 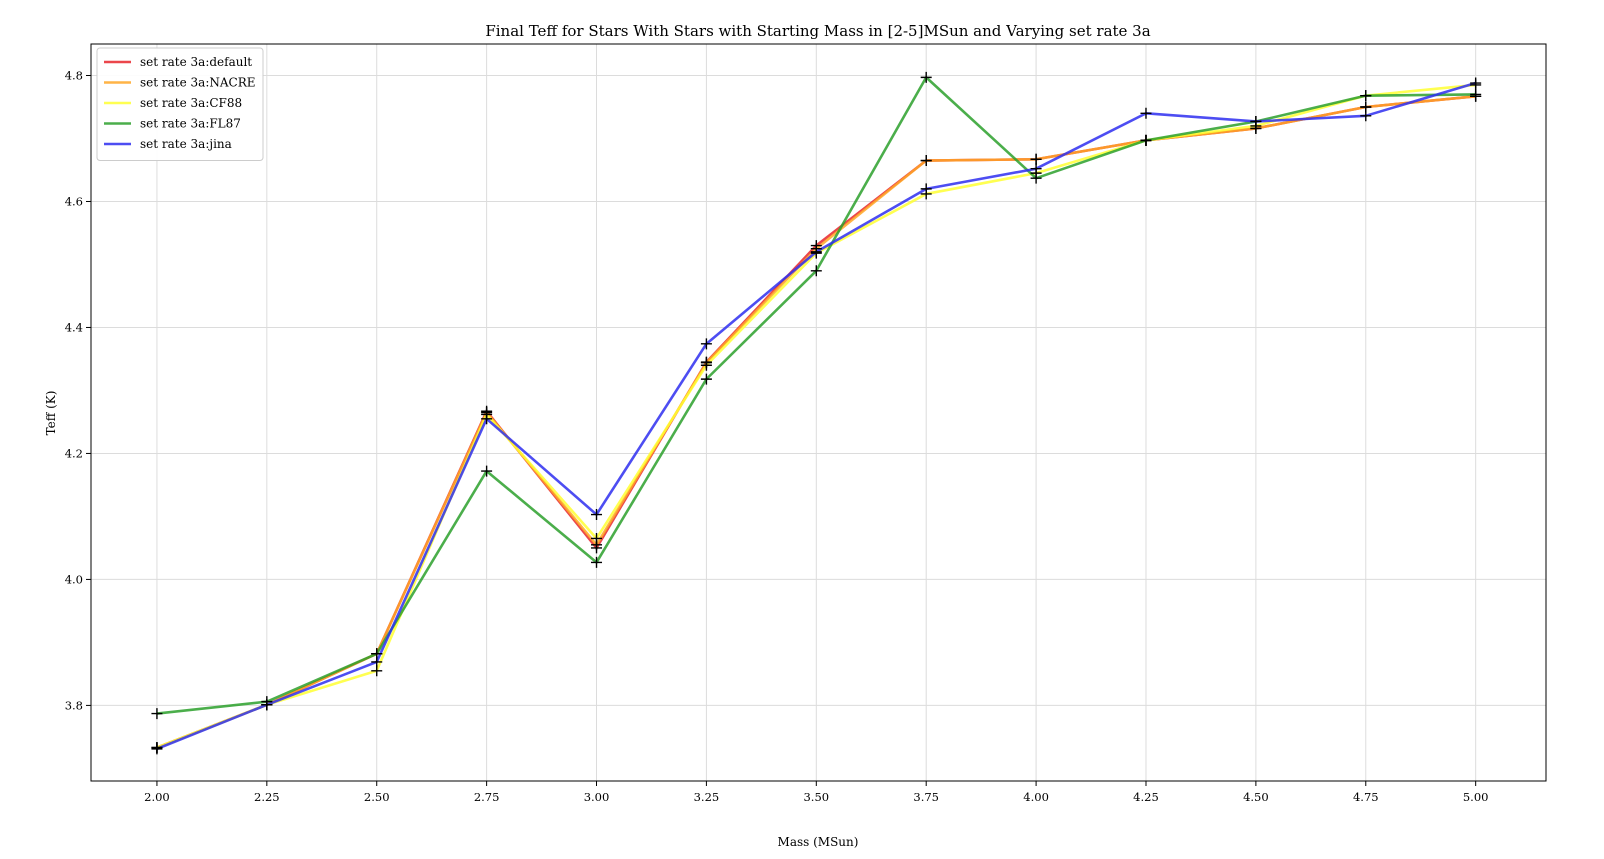 I want to click on x-tick-label: 2.50, so click(x=377, y=797).